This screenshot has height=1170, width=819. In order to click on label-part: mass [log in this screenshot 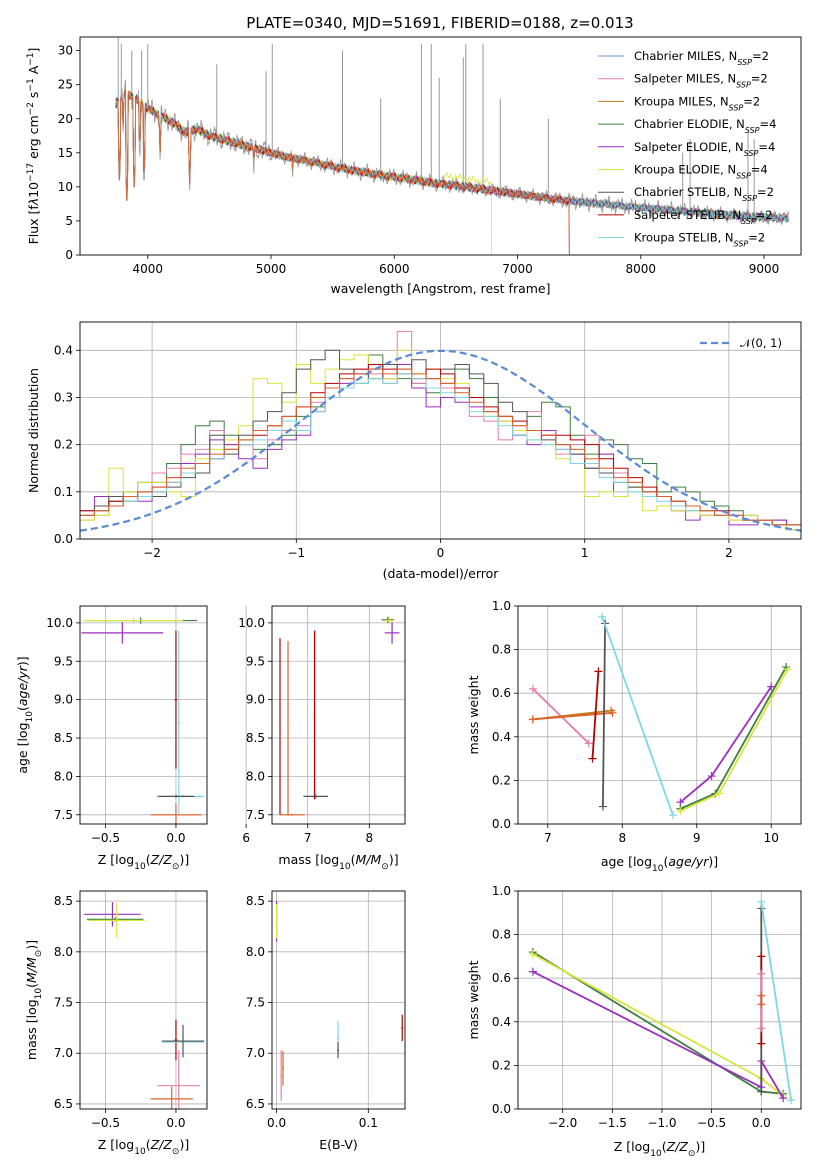, I will do `click(31, 1029)`.